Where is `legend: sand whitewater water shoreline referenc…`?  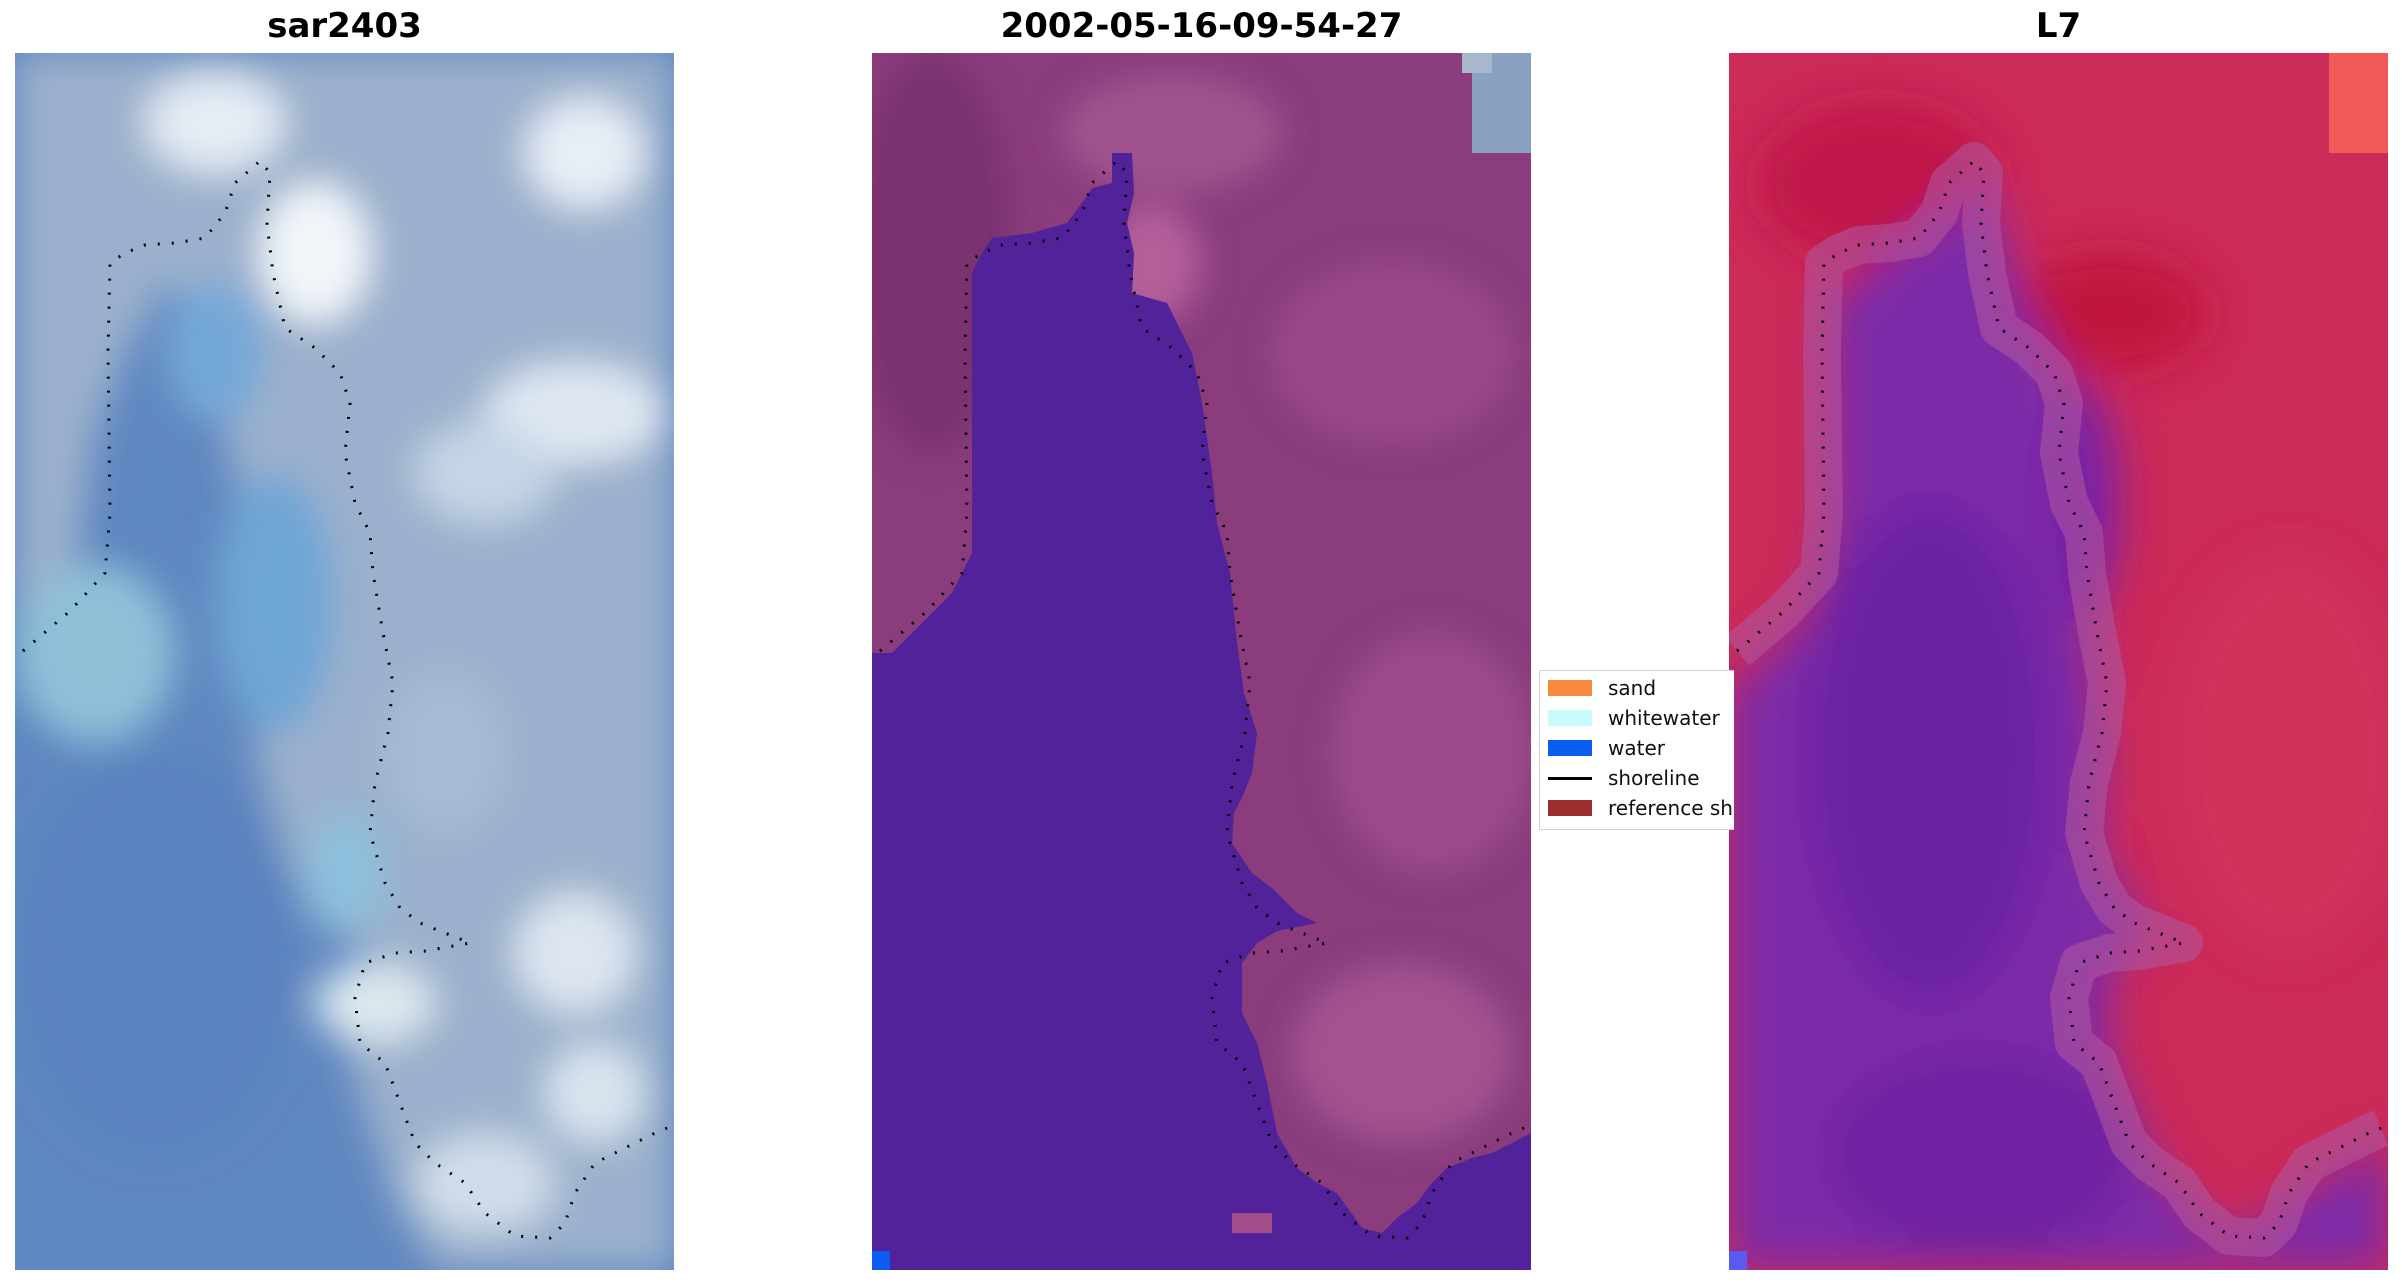 legend: sand whitewater water shoreline referenc… is located at coordinates (1636, 750).